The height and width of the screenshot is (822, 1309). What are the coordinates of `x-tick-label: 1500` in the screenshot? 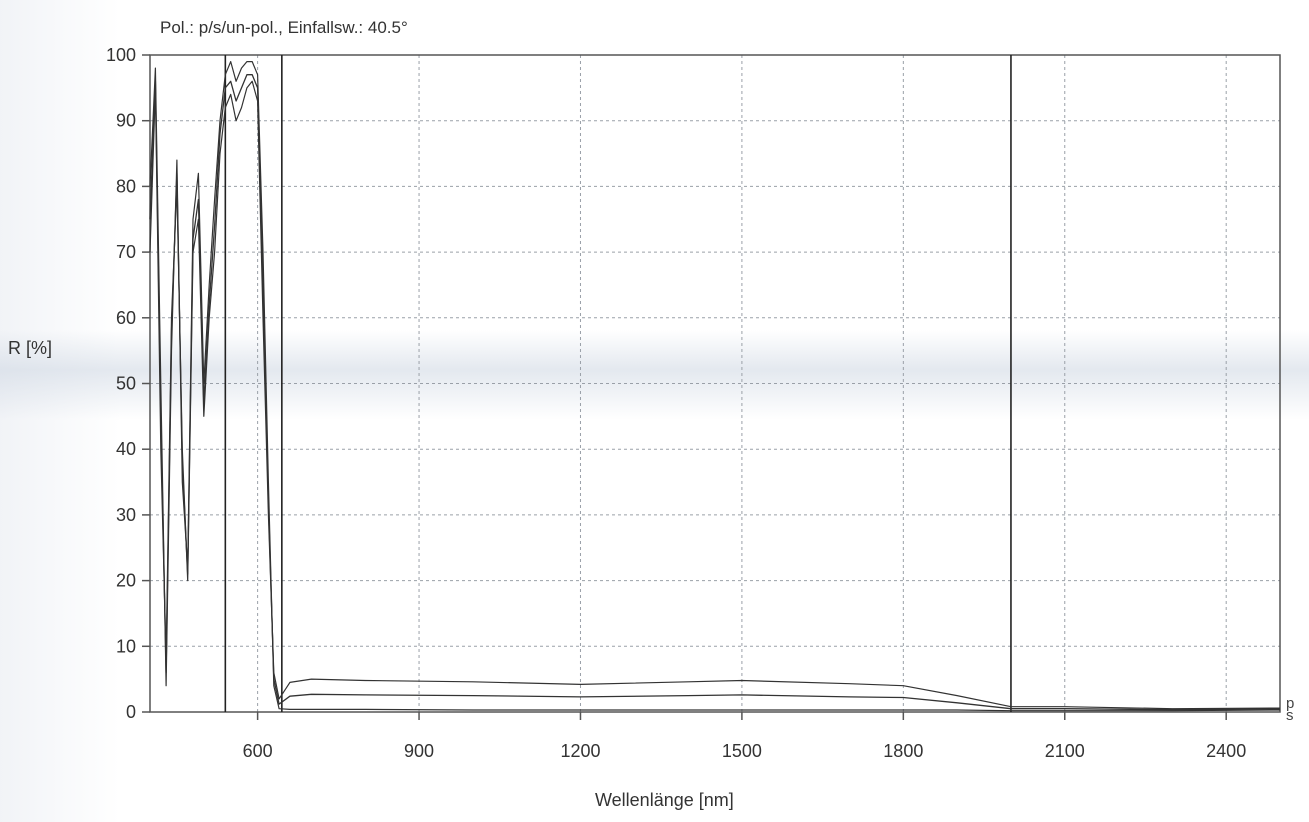 It's located at (742, 751).